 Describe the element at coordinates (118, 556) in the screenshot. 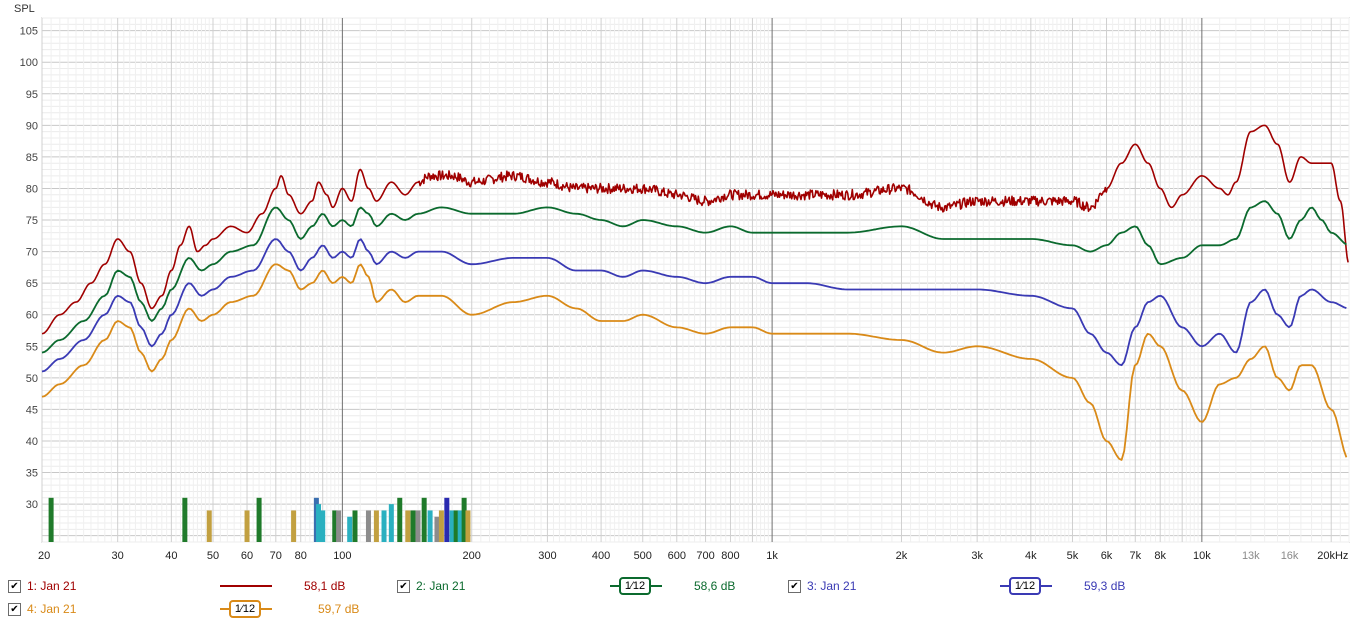

I see `x-tick-label: 30` at that location.